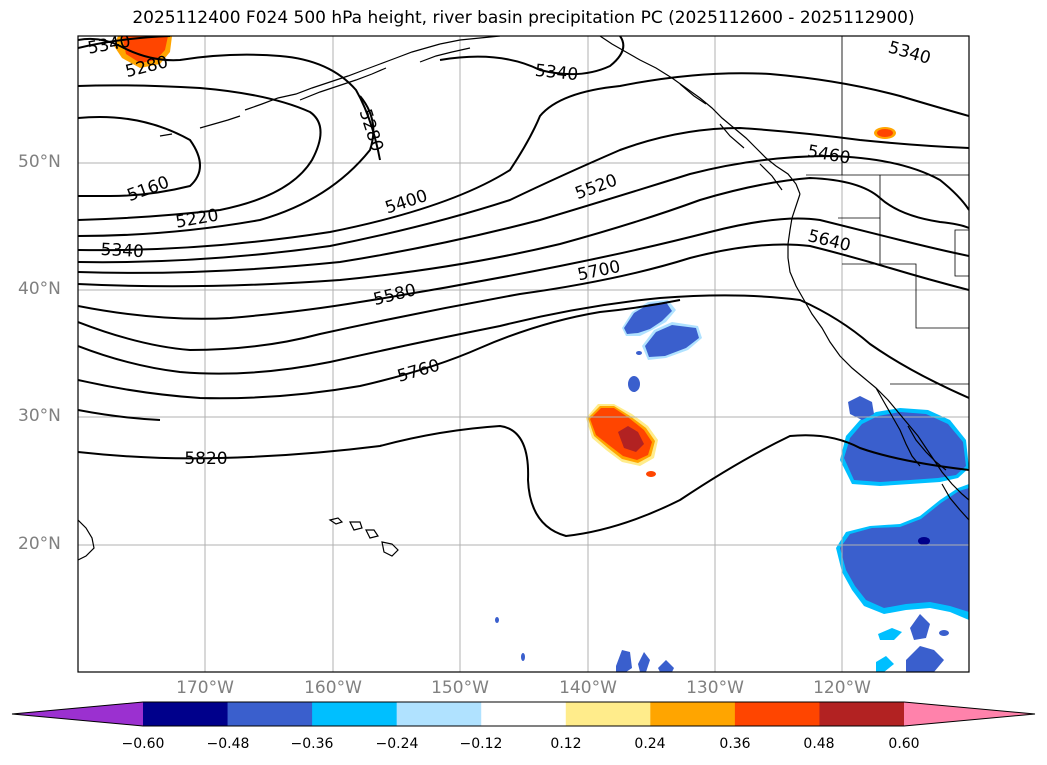 This screenshot has height=765, width=1047. I want to click on lon-label: 130°W, so click(715, 688).